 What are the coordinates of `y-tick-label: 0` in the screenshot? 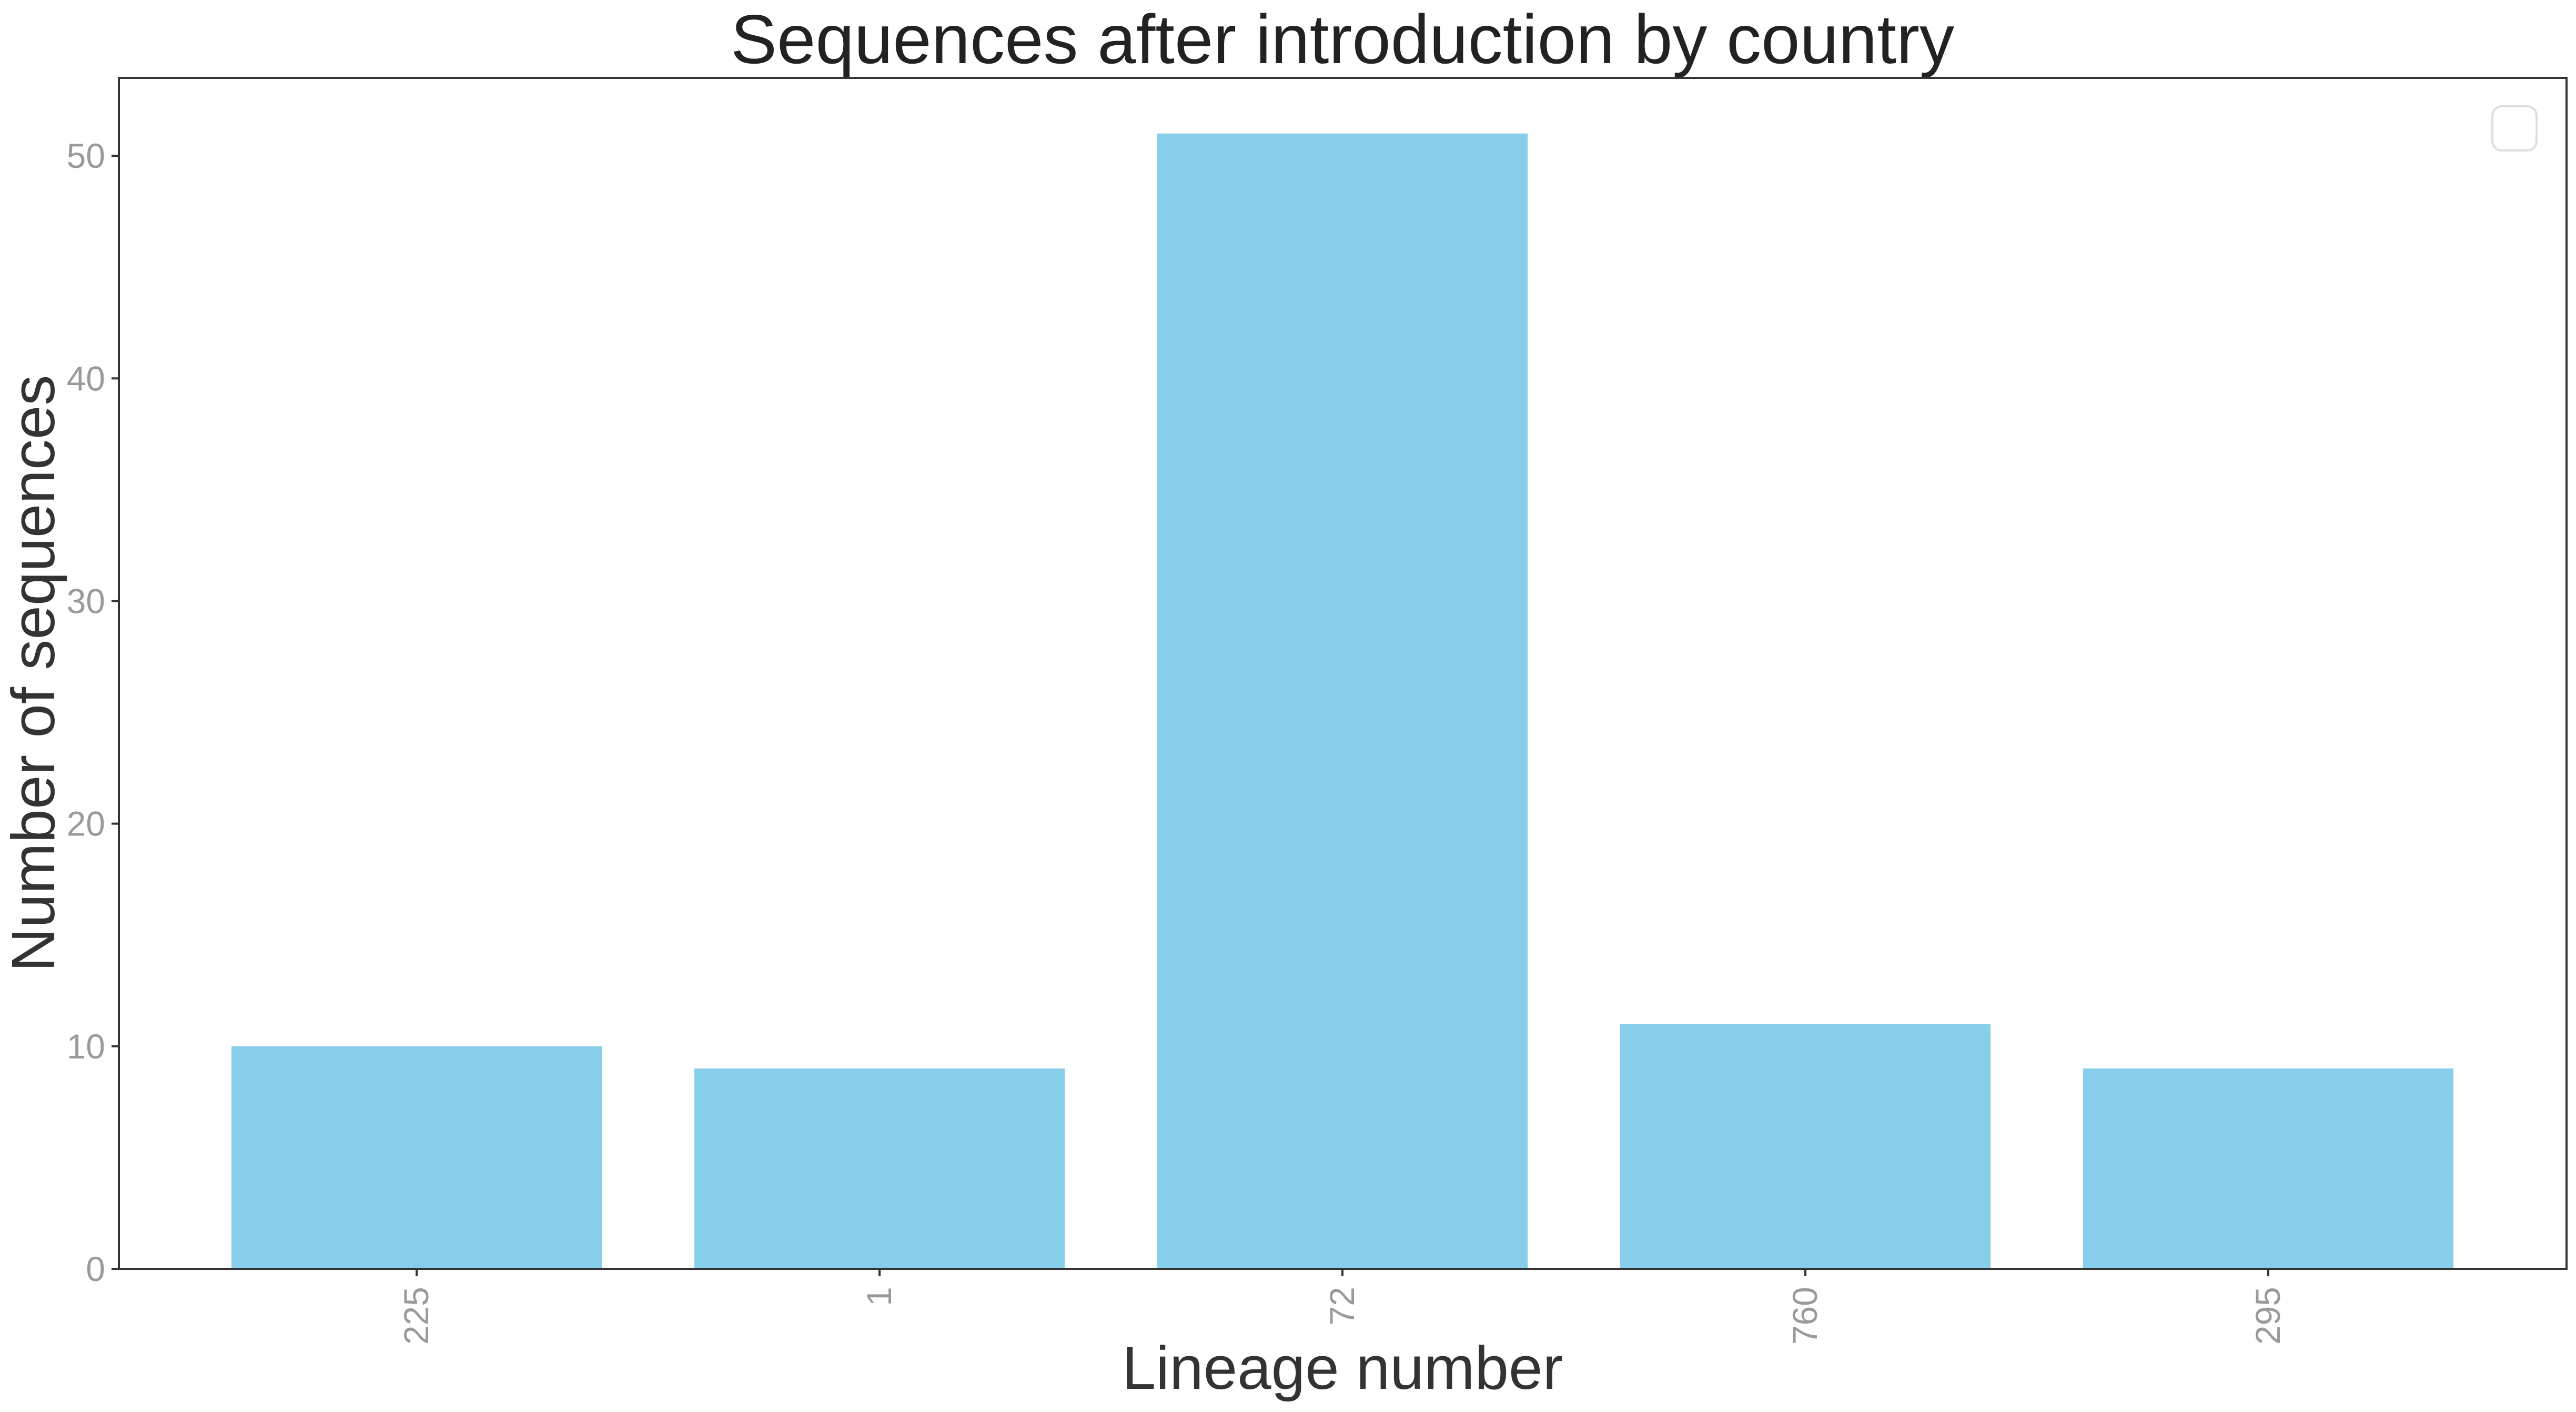 It's located at (95, 1268).